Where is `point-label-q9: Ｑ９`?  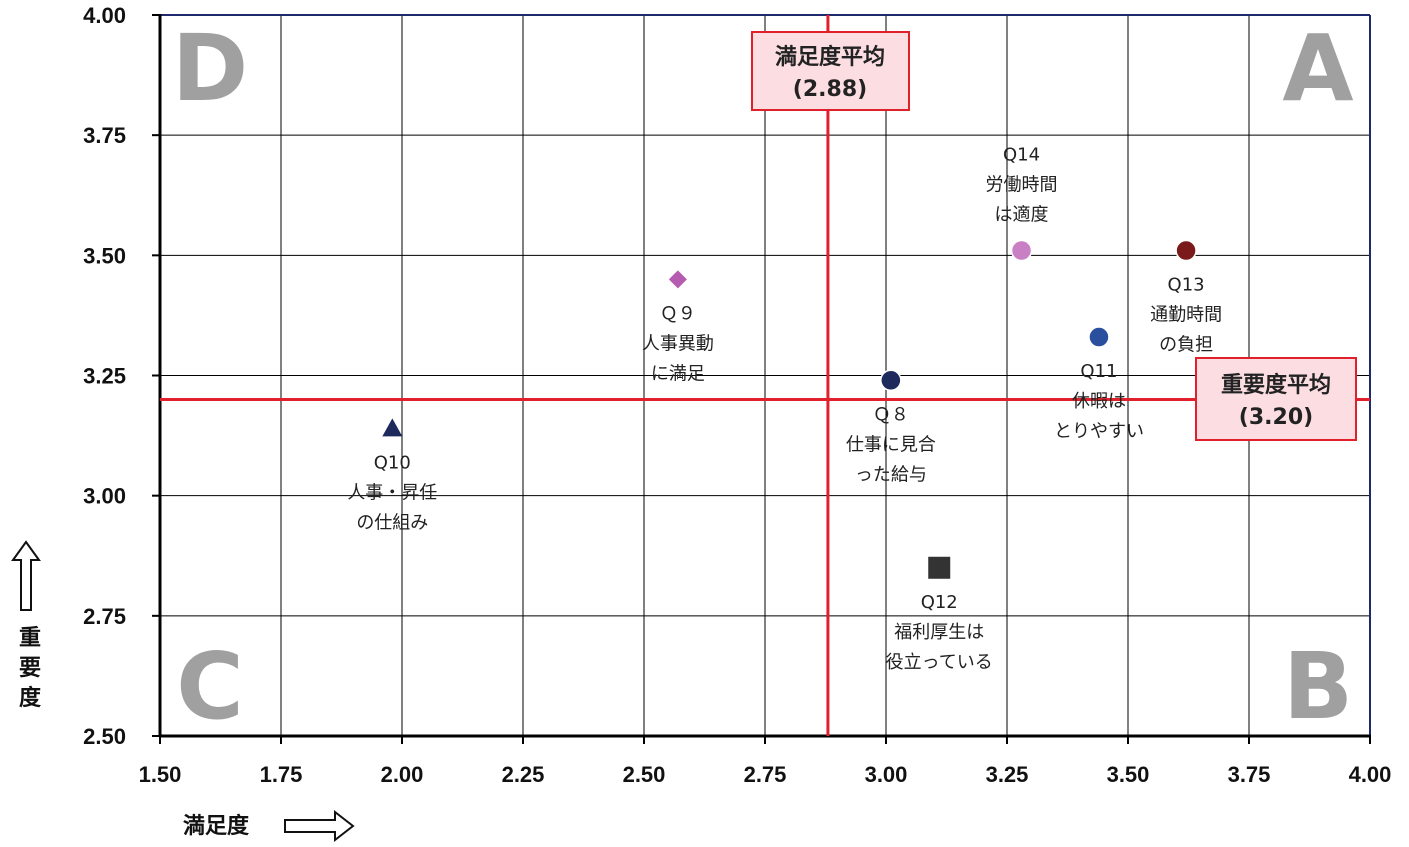
point-label-q9: Ｑ９ is located at coordinates (678, 313).